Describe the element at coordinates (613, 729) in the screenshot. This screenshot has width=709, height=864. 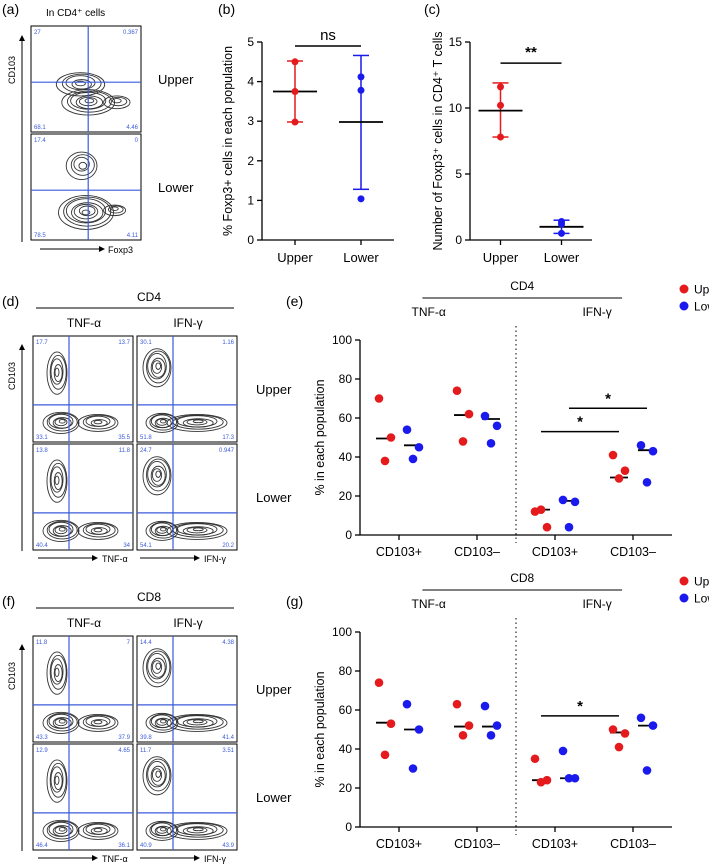
I see `chart-g-point-upper` at that location.